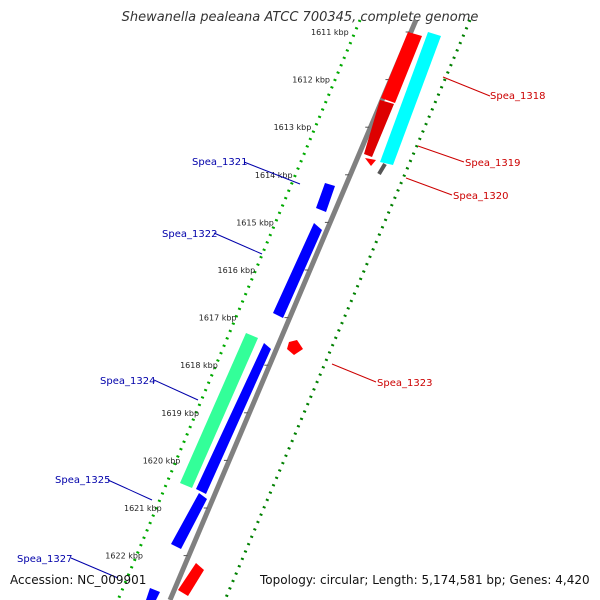 Image resolution: width=600 pixels, height=600 pixels. I want to click on tick-label: 1614 kbp, so click(274, 175).